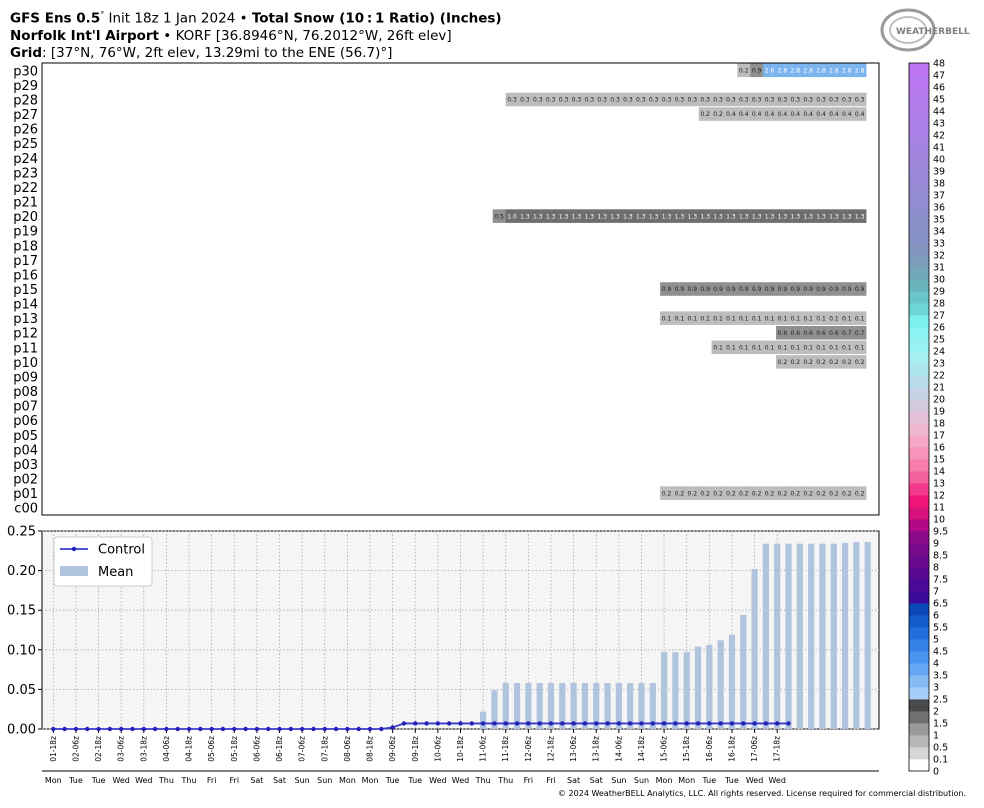 This screenshot has height=808, width=984. What do you see at coordinates (347, 780) in the screenshot?
I see `day-label: Mon` at bounding box center [347, 780].